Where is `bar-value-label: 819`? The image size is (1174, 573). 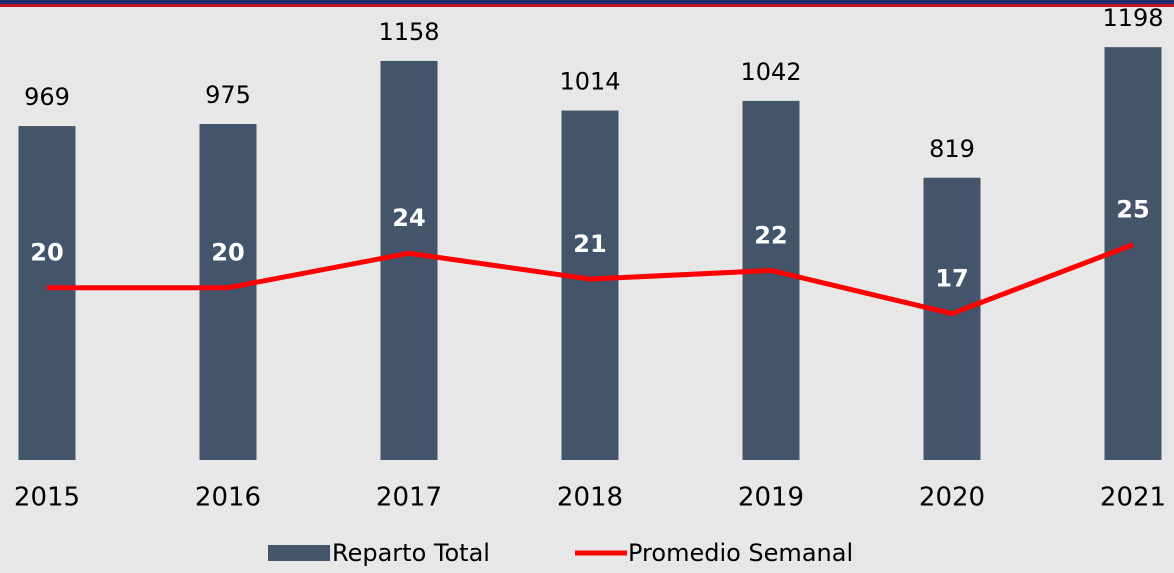 bar-value-label: 819 is located at coordinates (952, 149).